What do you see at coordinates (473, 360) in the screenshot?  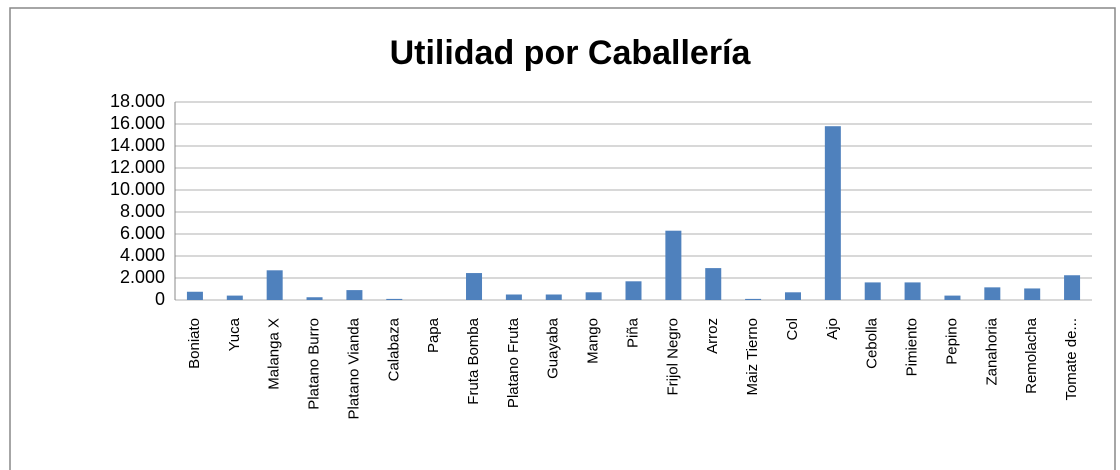 I see `x-tick-label: Fruta Bomba` at bounding box center [473, 360].